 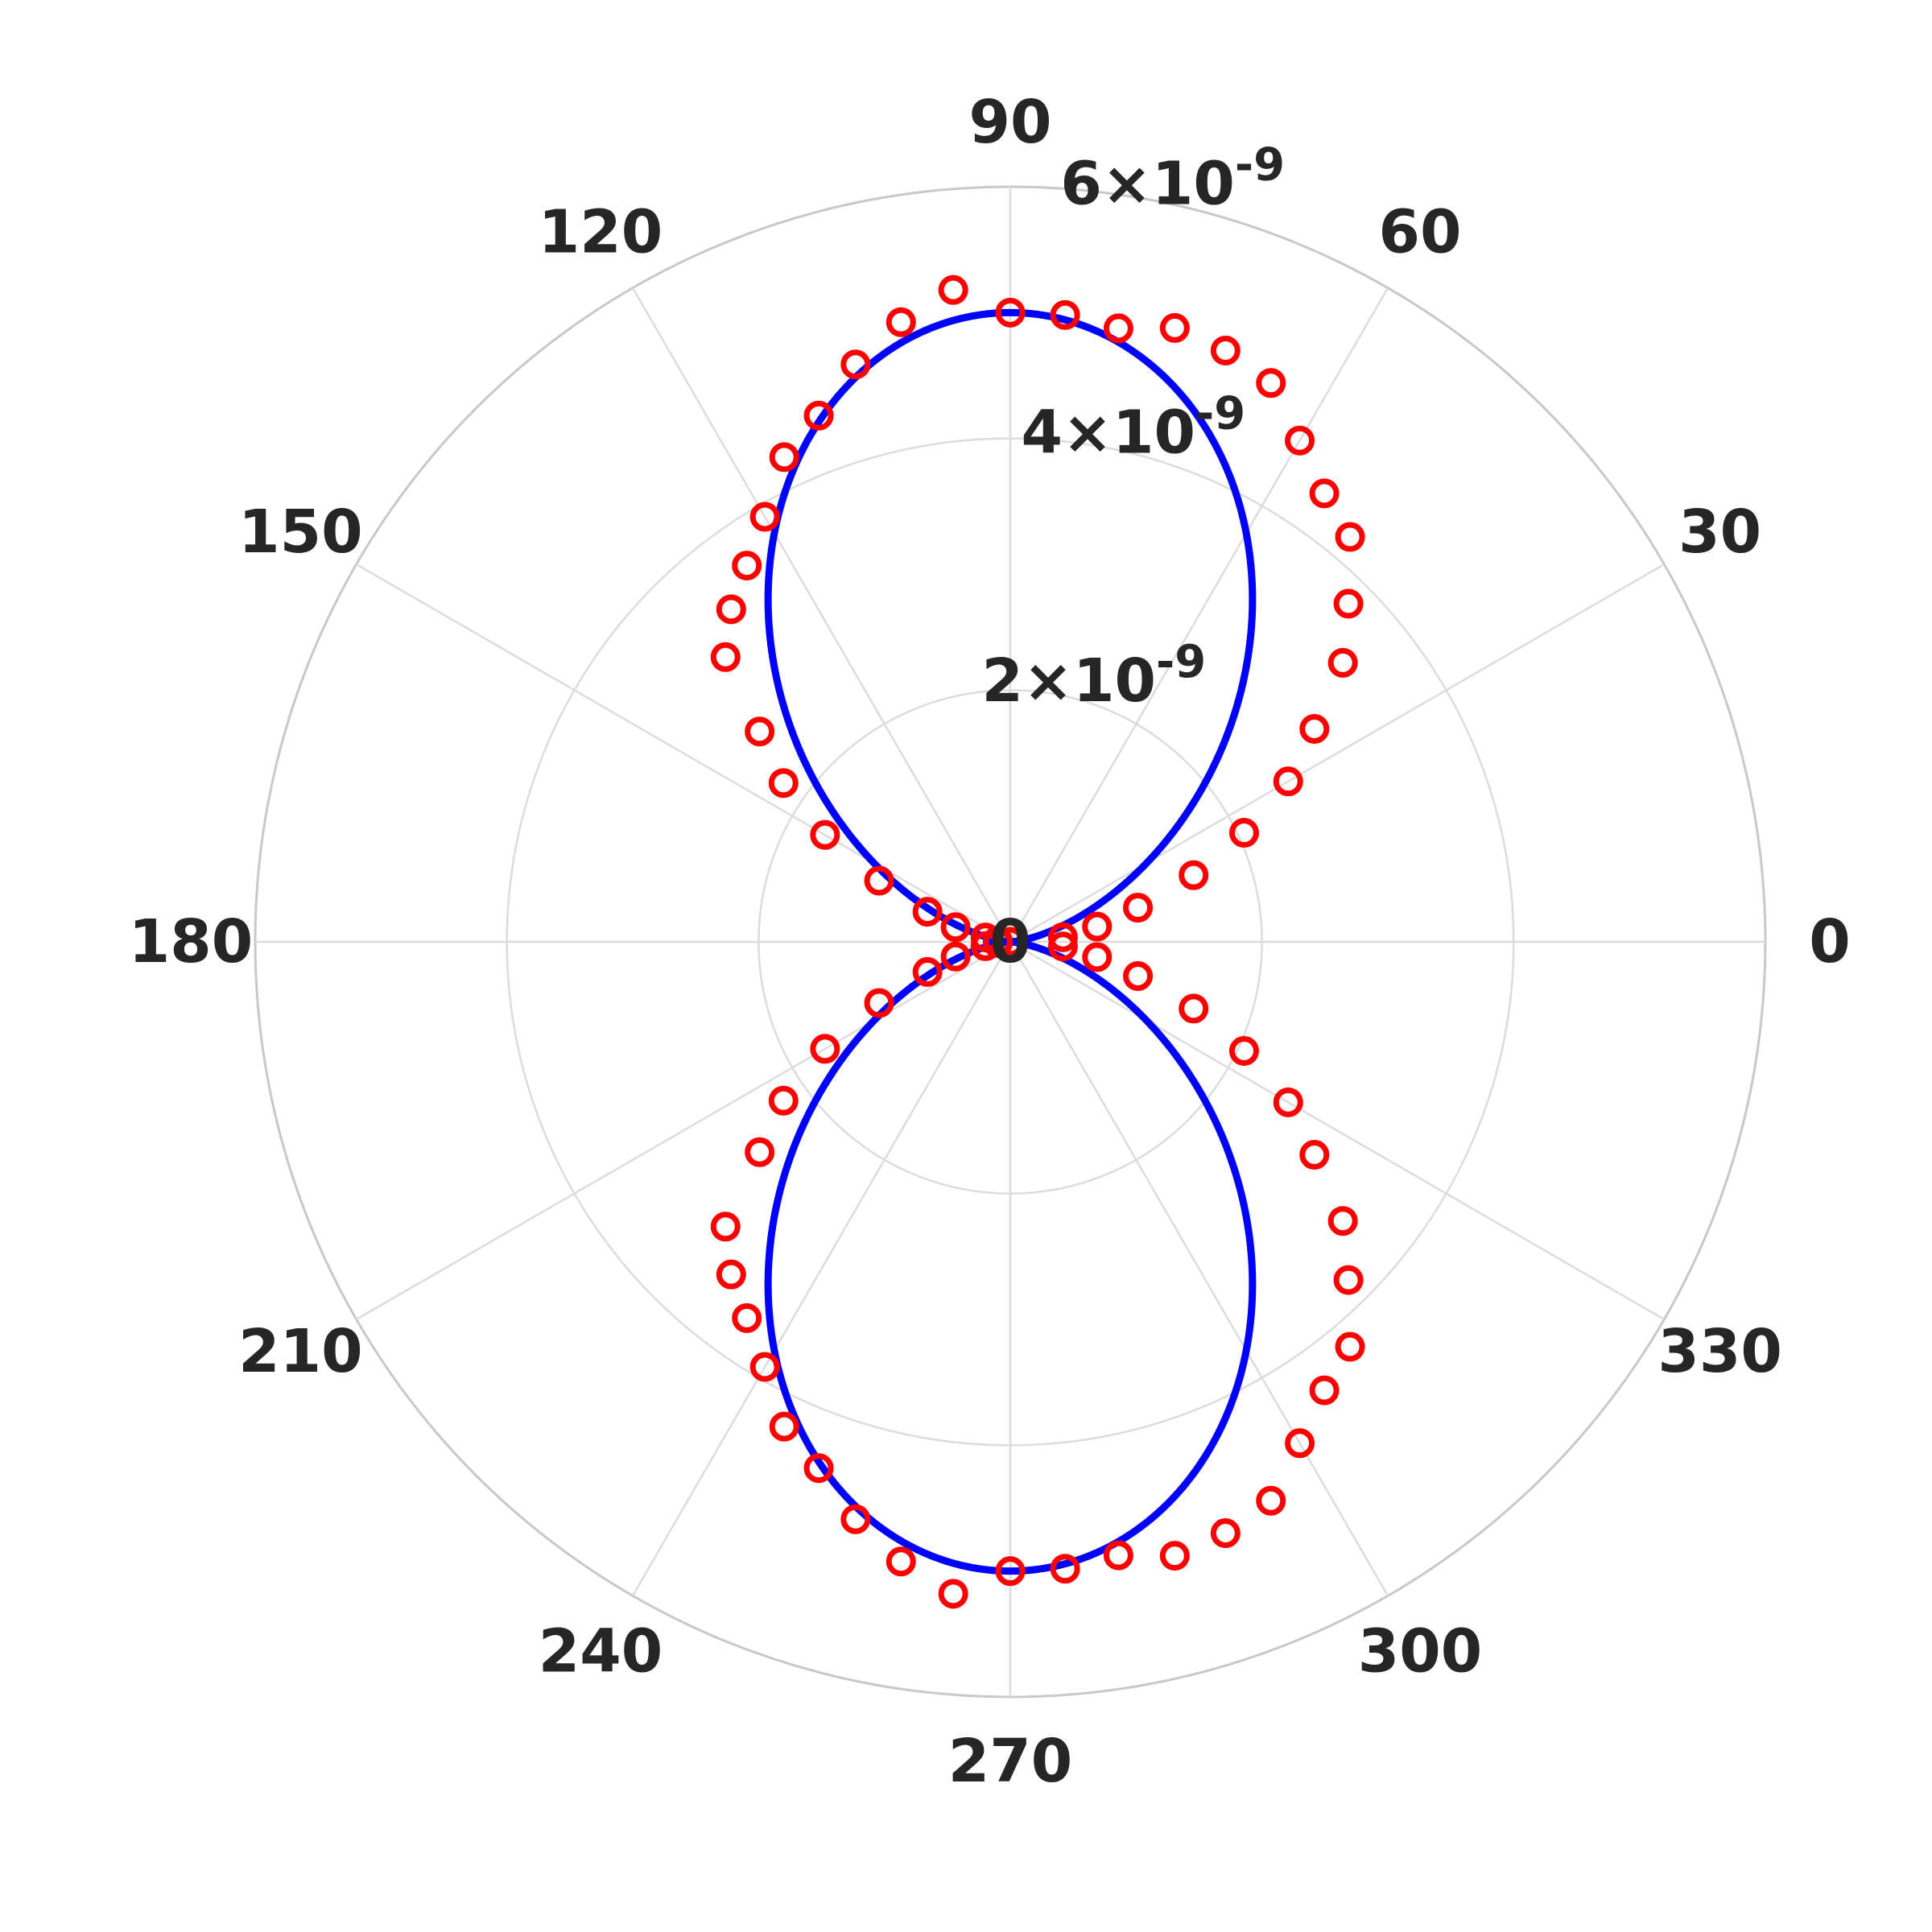 I want to click on angular-tick-label: 0, so click(x=1830, y=941).